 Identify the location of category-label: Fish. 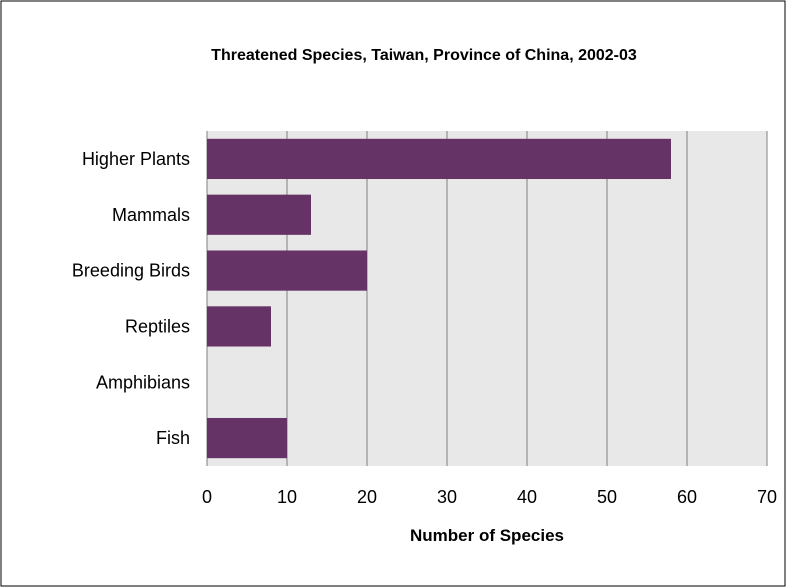
(173, 438).